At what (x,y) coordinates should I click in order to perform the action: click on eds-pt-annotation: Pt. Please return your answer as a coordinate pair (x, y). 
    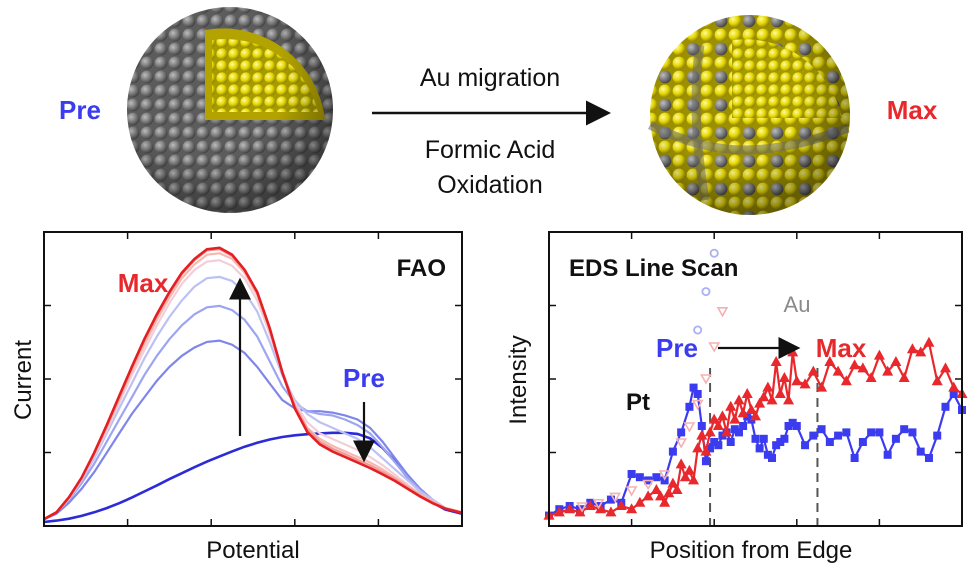
    Looking at the image, I should click on (638, 402).